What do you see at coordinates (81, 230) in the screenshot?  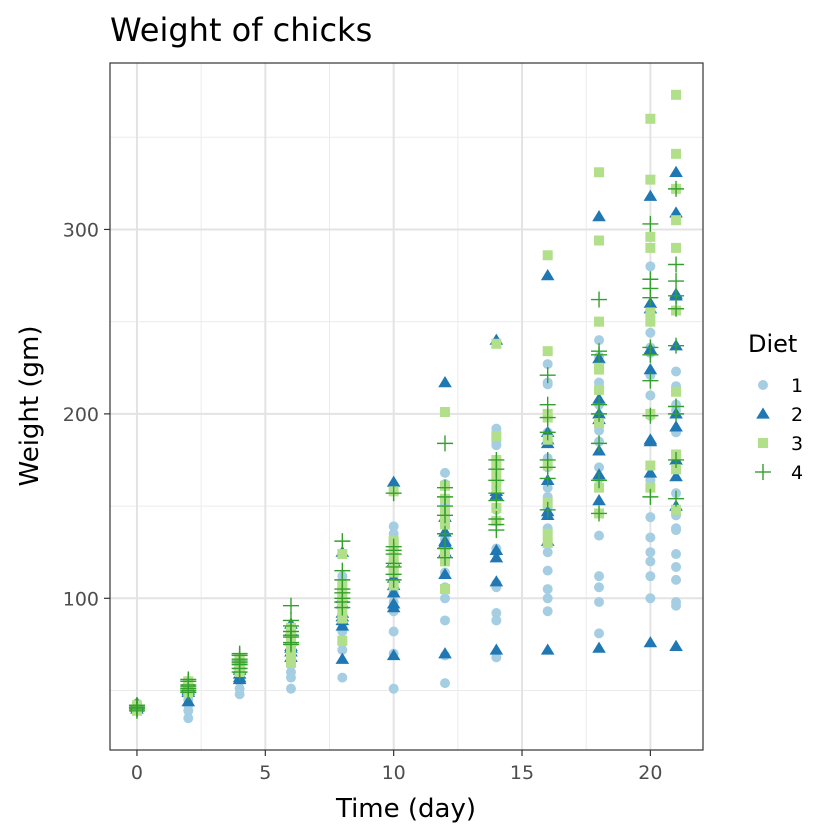 I see `y-tick-label: 300` at bounding box center [81, 230].